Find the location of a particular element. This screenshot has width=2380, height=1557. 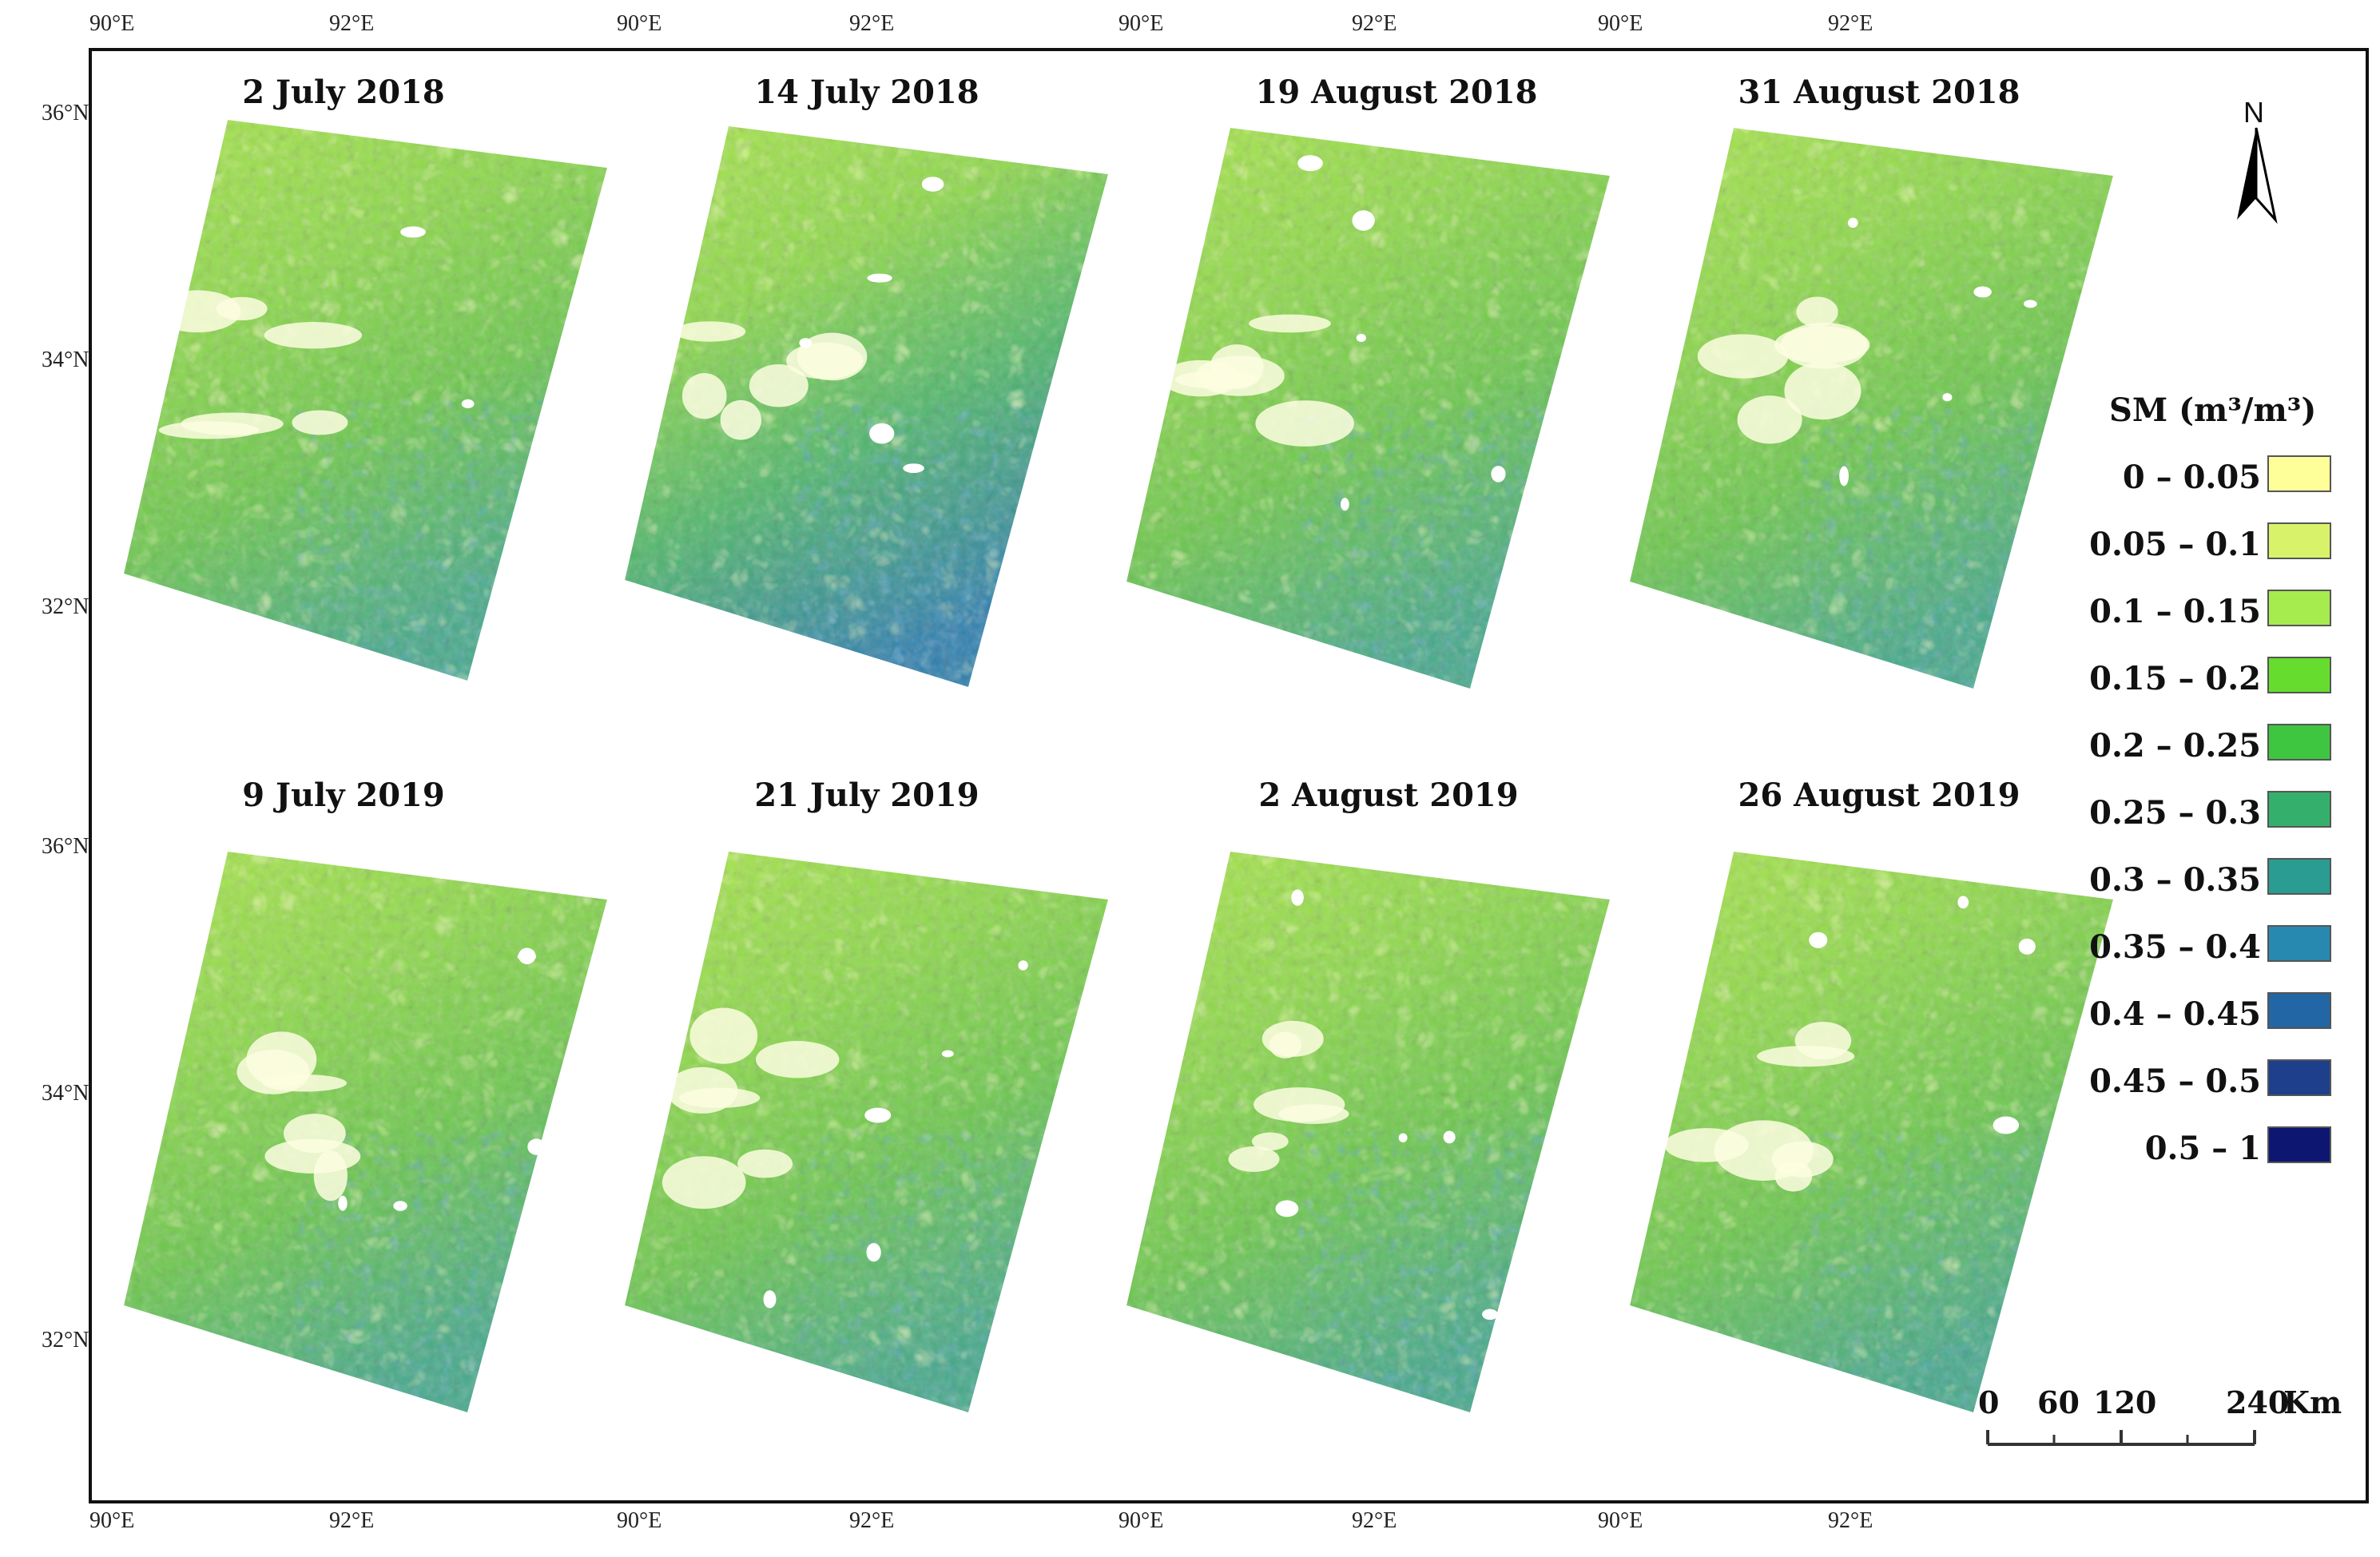

legend-item: 0.15 – 0.2 is located at coordinates (2209, 676).